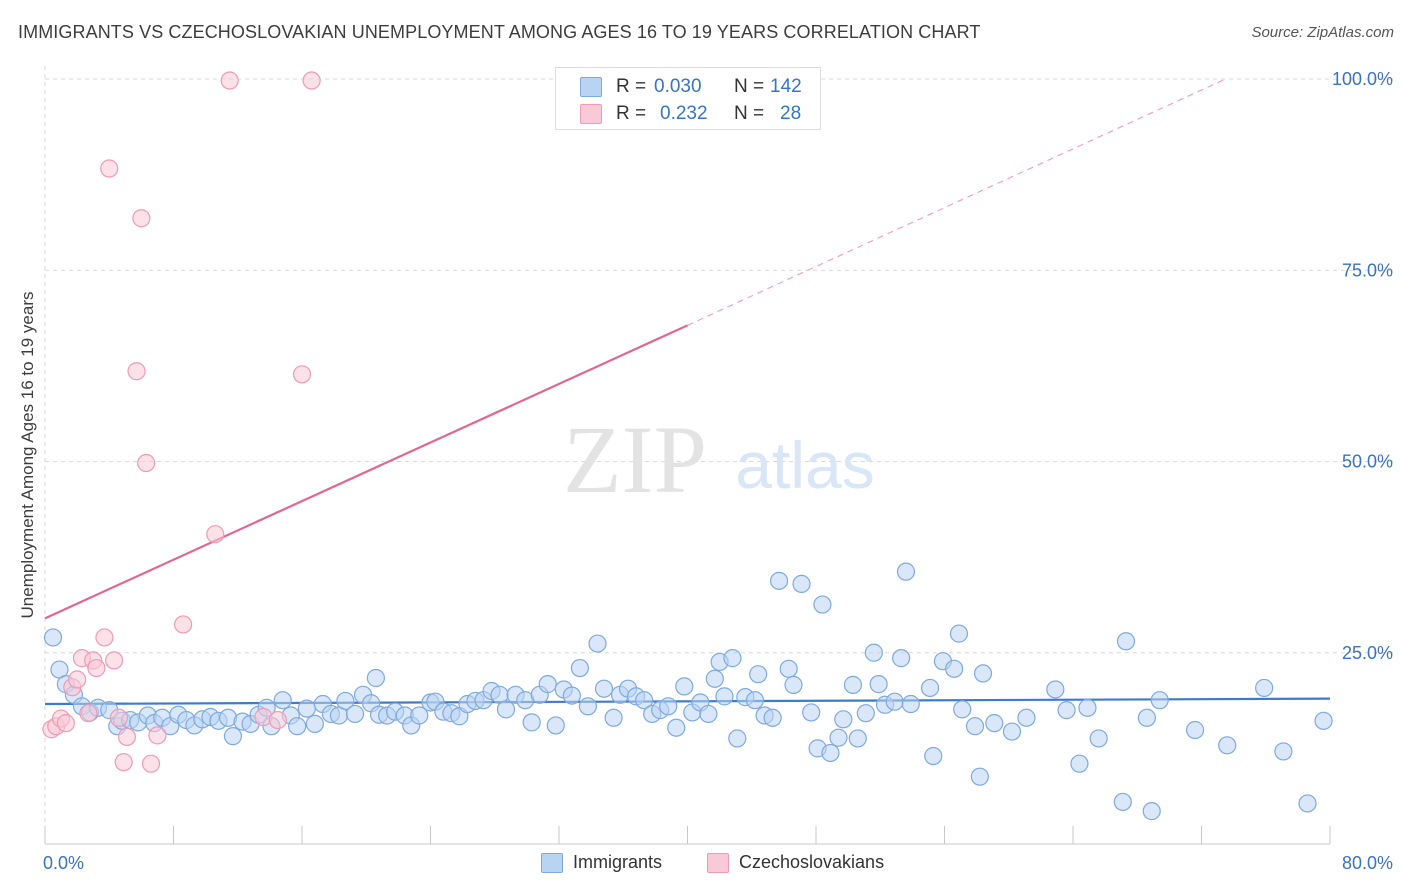 The width and height of the screenshot is (1406, 892). What do you see at coordinates (618, 862) in the screenshot?
I see `immigrants-legend-label: Immigrants` at bounding box center [618, 862].